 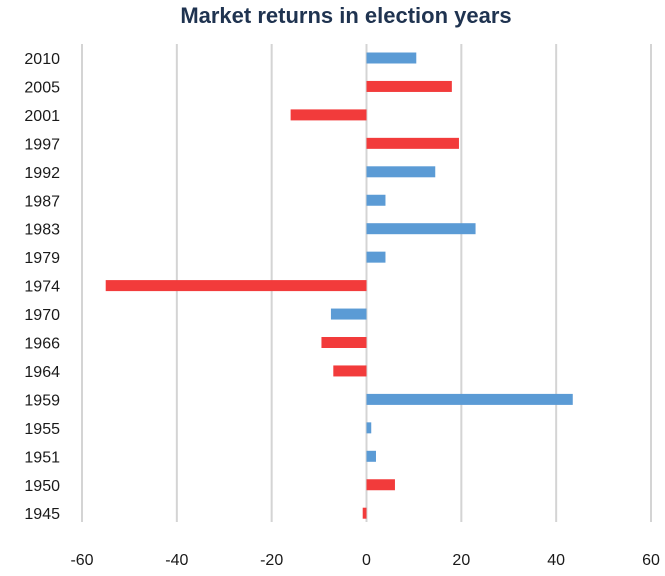 I want to click on bar-2005, so click(x=409, y=86).